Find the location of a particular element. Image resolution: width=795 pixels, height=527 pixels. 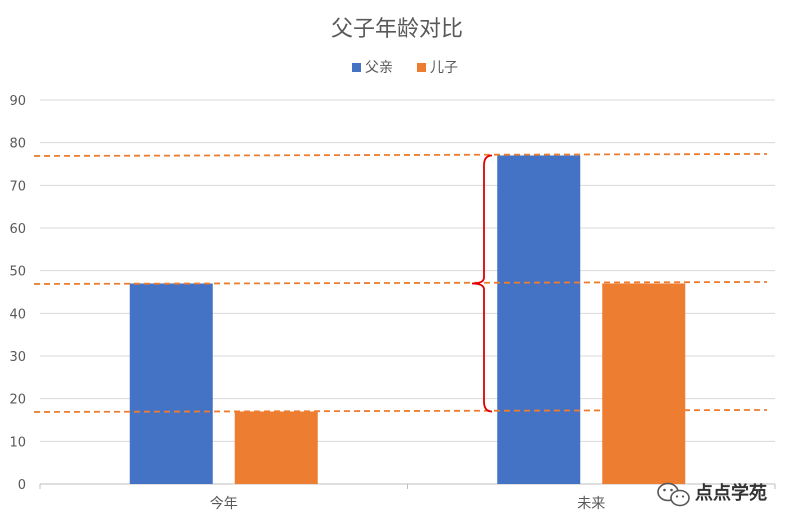

legend-label: 父亲 is located at coordinates (379, 68).